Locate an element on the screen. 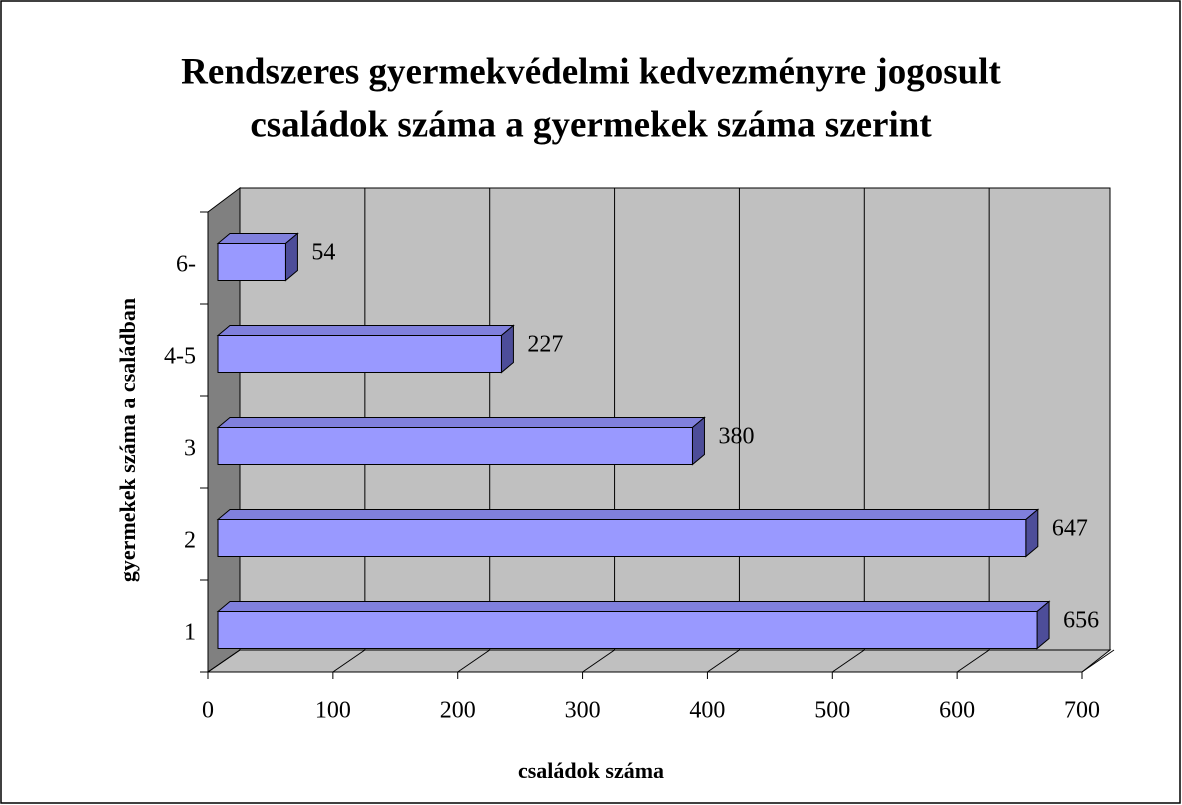  y-tick-label: 2 is located at coordinates (190, 541).